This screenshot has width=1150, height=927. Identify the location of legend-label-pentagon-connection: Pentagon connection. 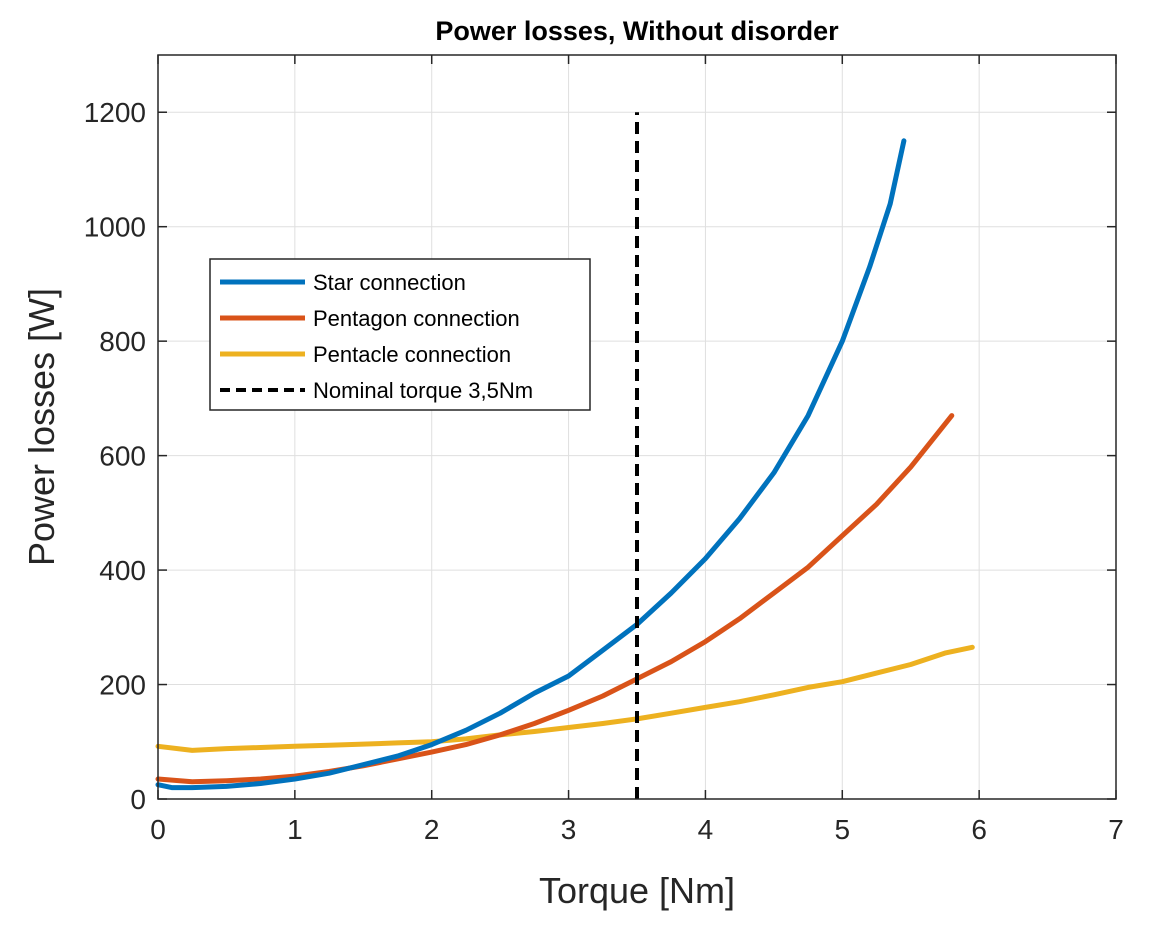
(416, 318).